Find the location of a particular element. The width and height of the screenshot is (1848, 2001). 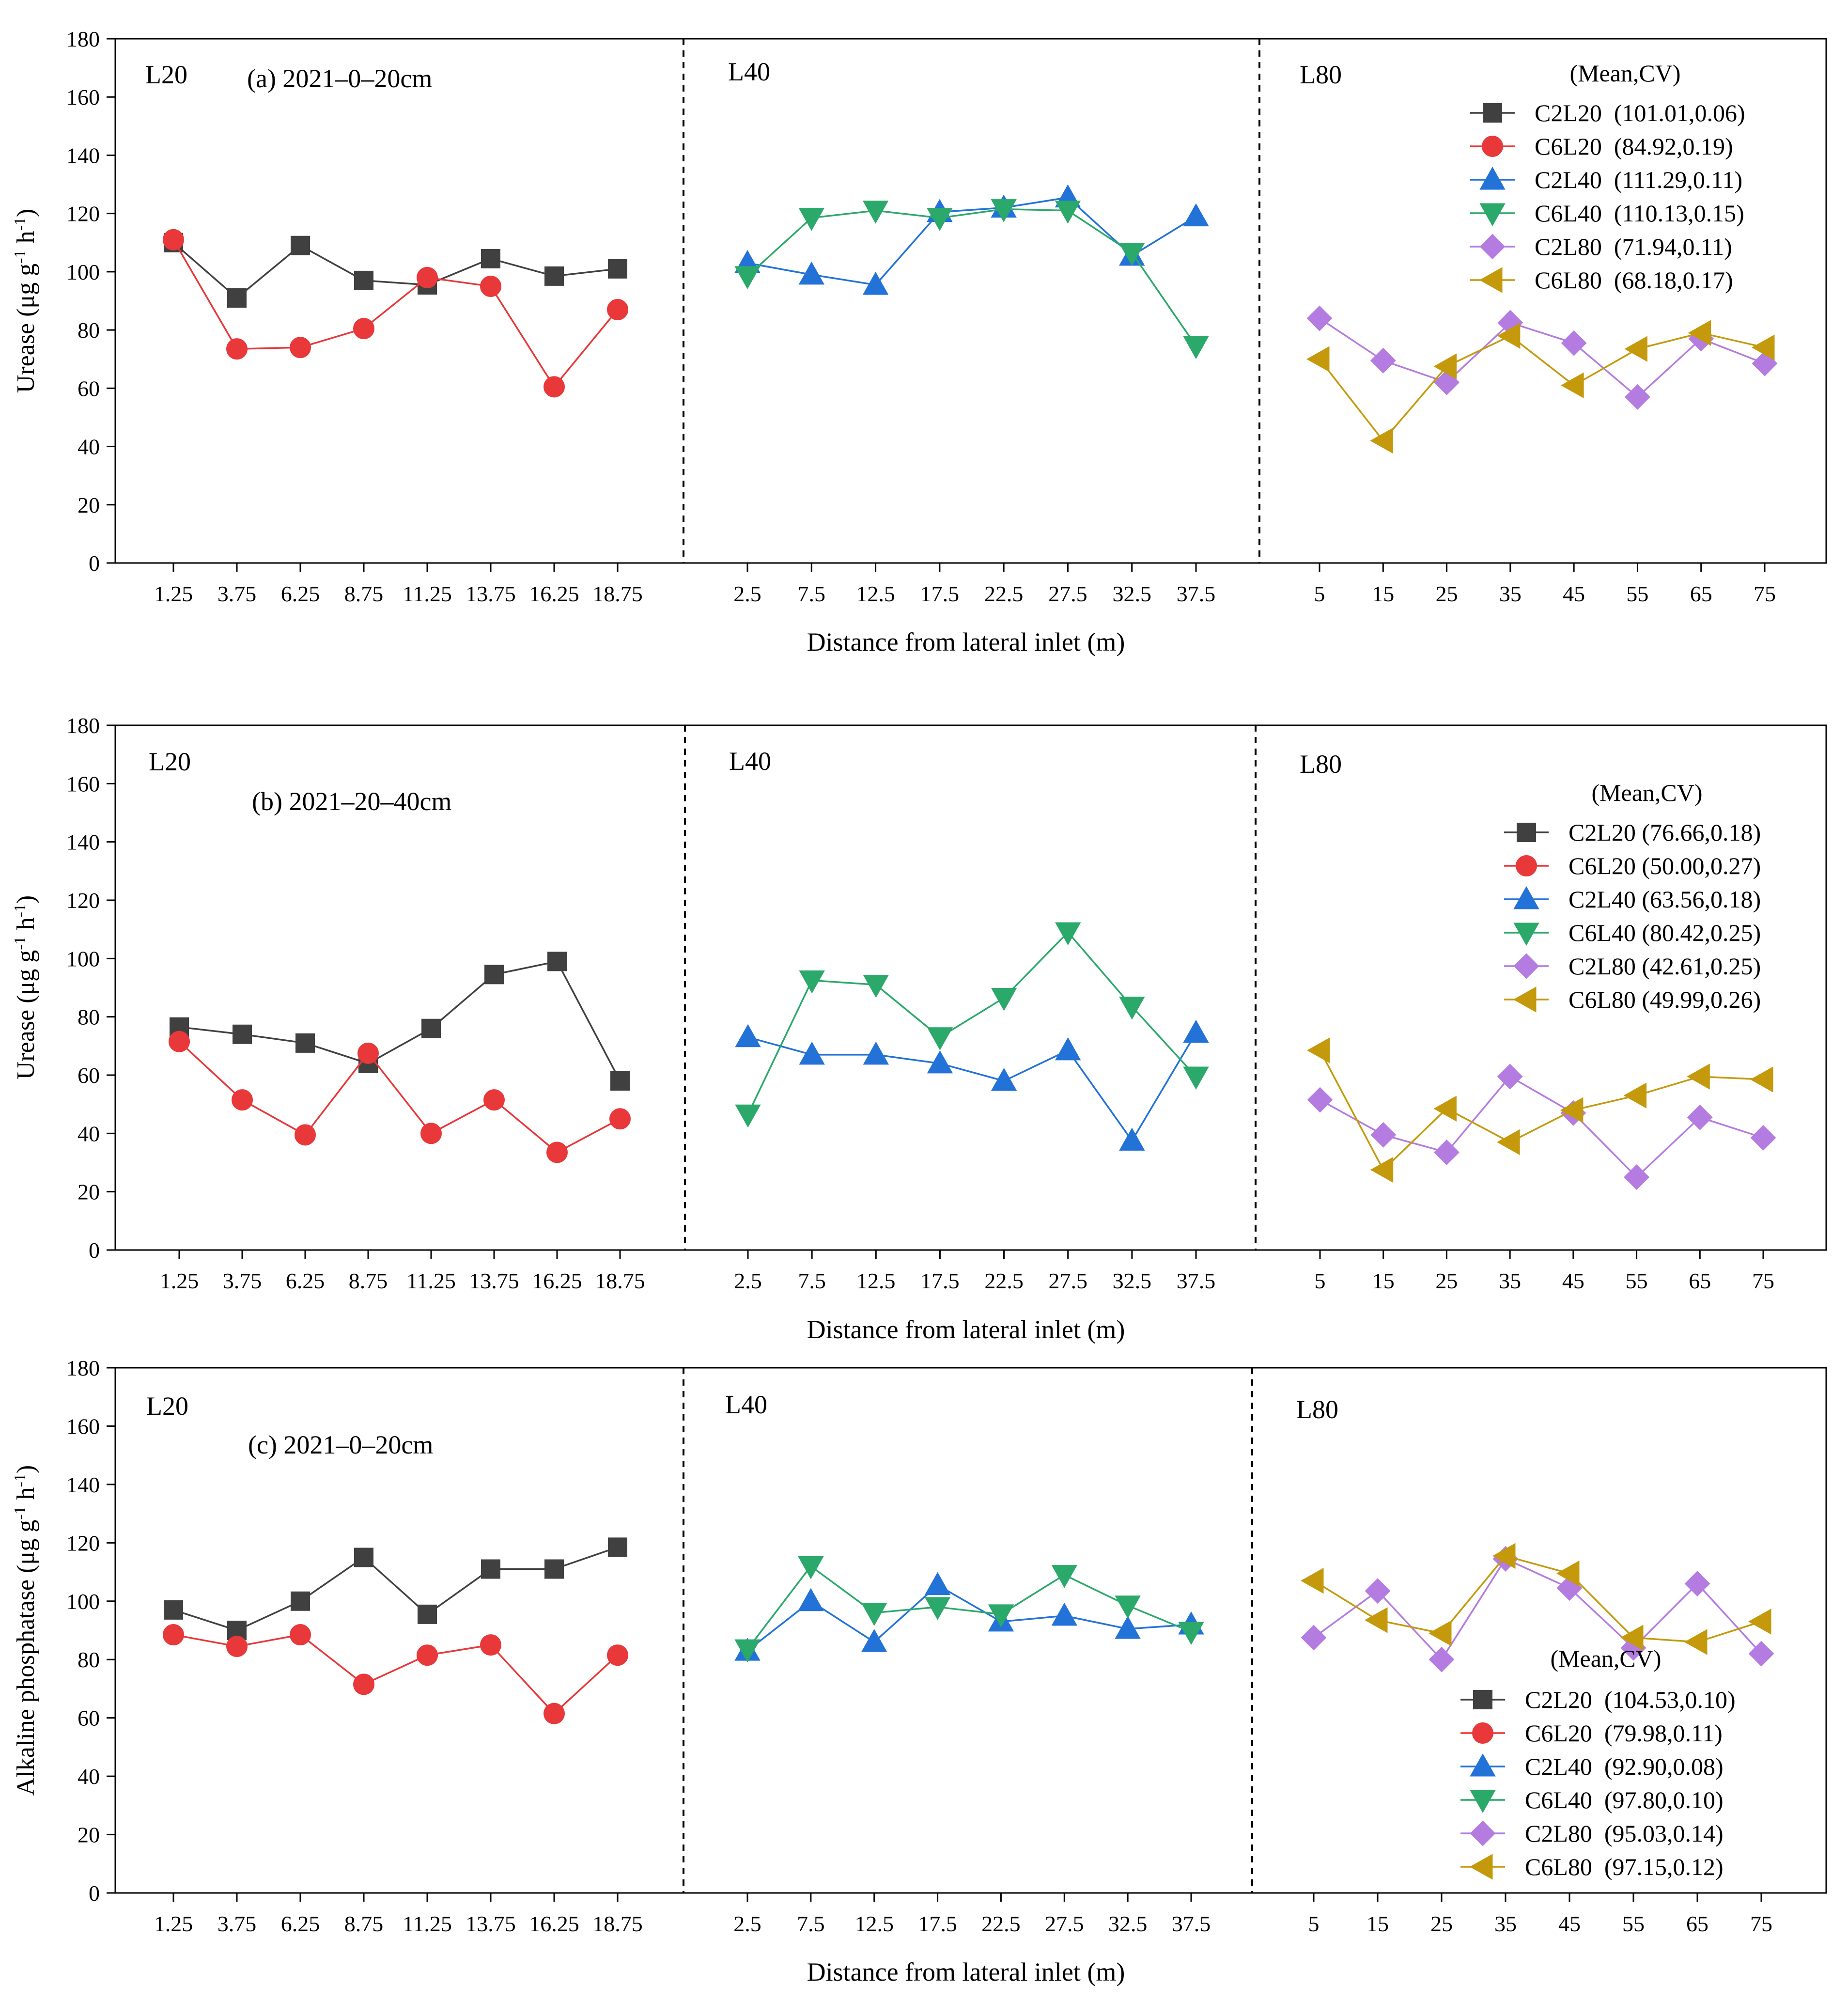

legend-marker-c2l20 is located at coordinates (1526, 832).